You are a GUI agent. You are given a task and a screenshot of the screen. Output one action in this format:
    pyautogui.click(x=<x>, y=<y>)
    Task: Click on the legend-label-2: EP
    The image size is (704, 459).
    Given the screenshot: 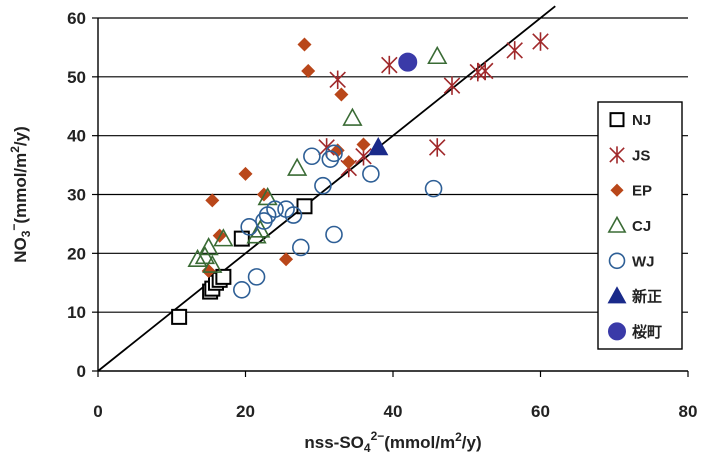 What is the action you would take?
    pyautogui.click(x=642, y=191)
    